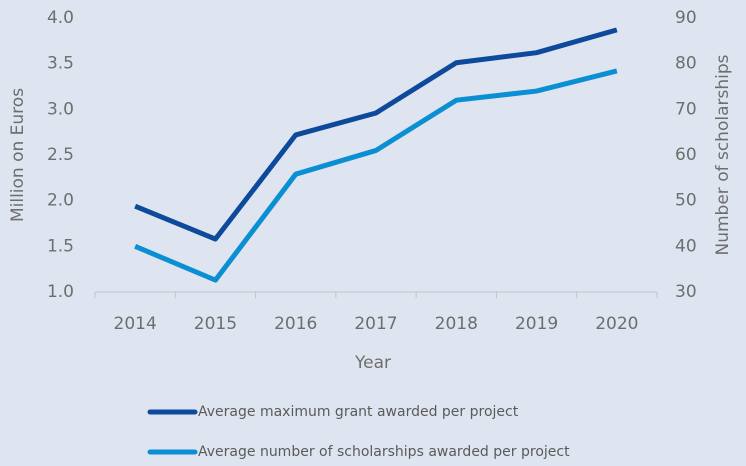 This screenshot has width=746, height=466. I want to click on y-tick-label: 3.5, so click(60, 64).